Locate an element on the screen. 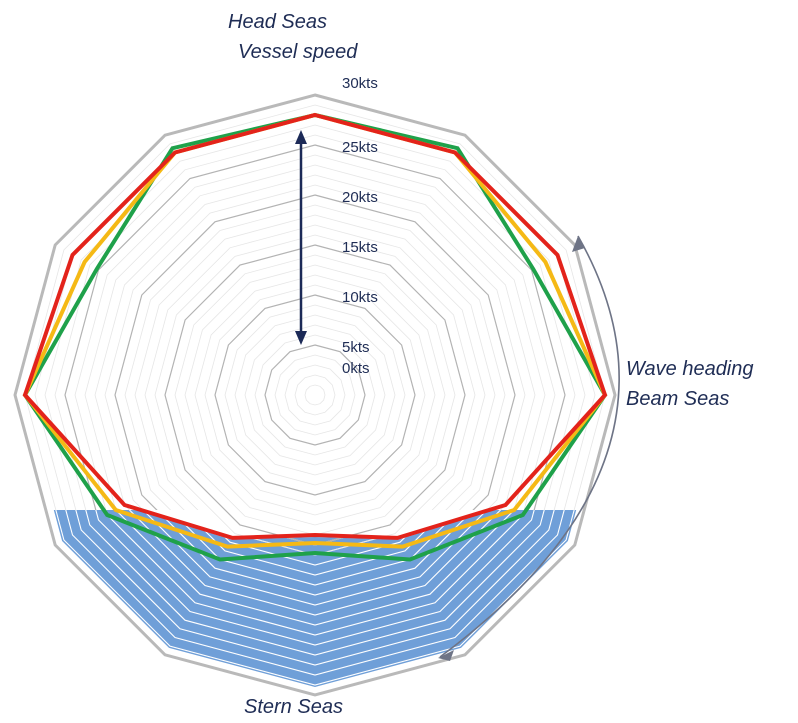 This screenshot has width=798, height=723. beam-seas-label: Beam Seas is located at coordinates (677, 399).